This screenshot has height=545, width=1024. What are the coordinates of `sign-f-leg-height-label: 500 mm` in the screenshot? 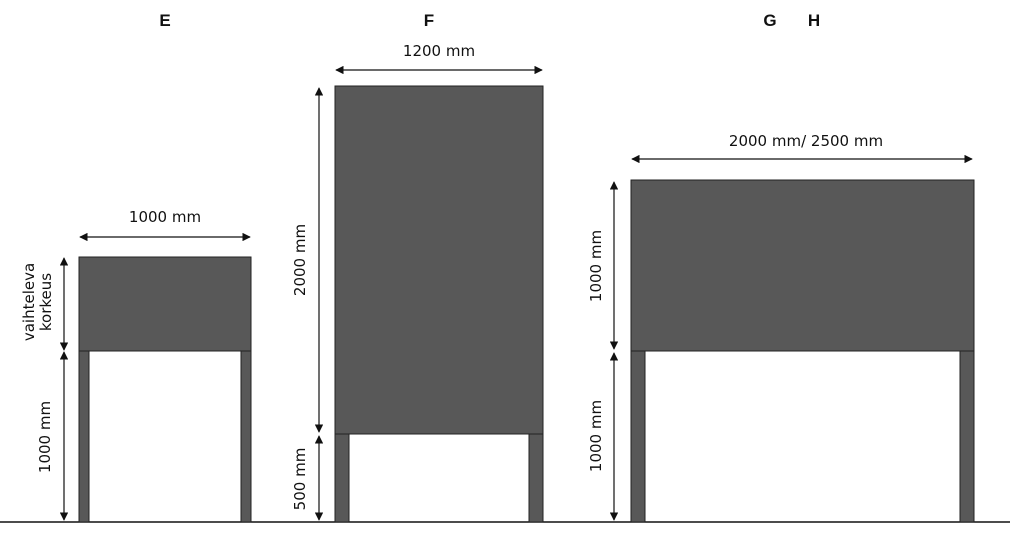 It's located at (300, 479).